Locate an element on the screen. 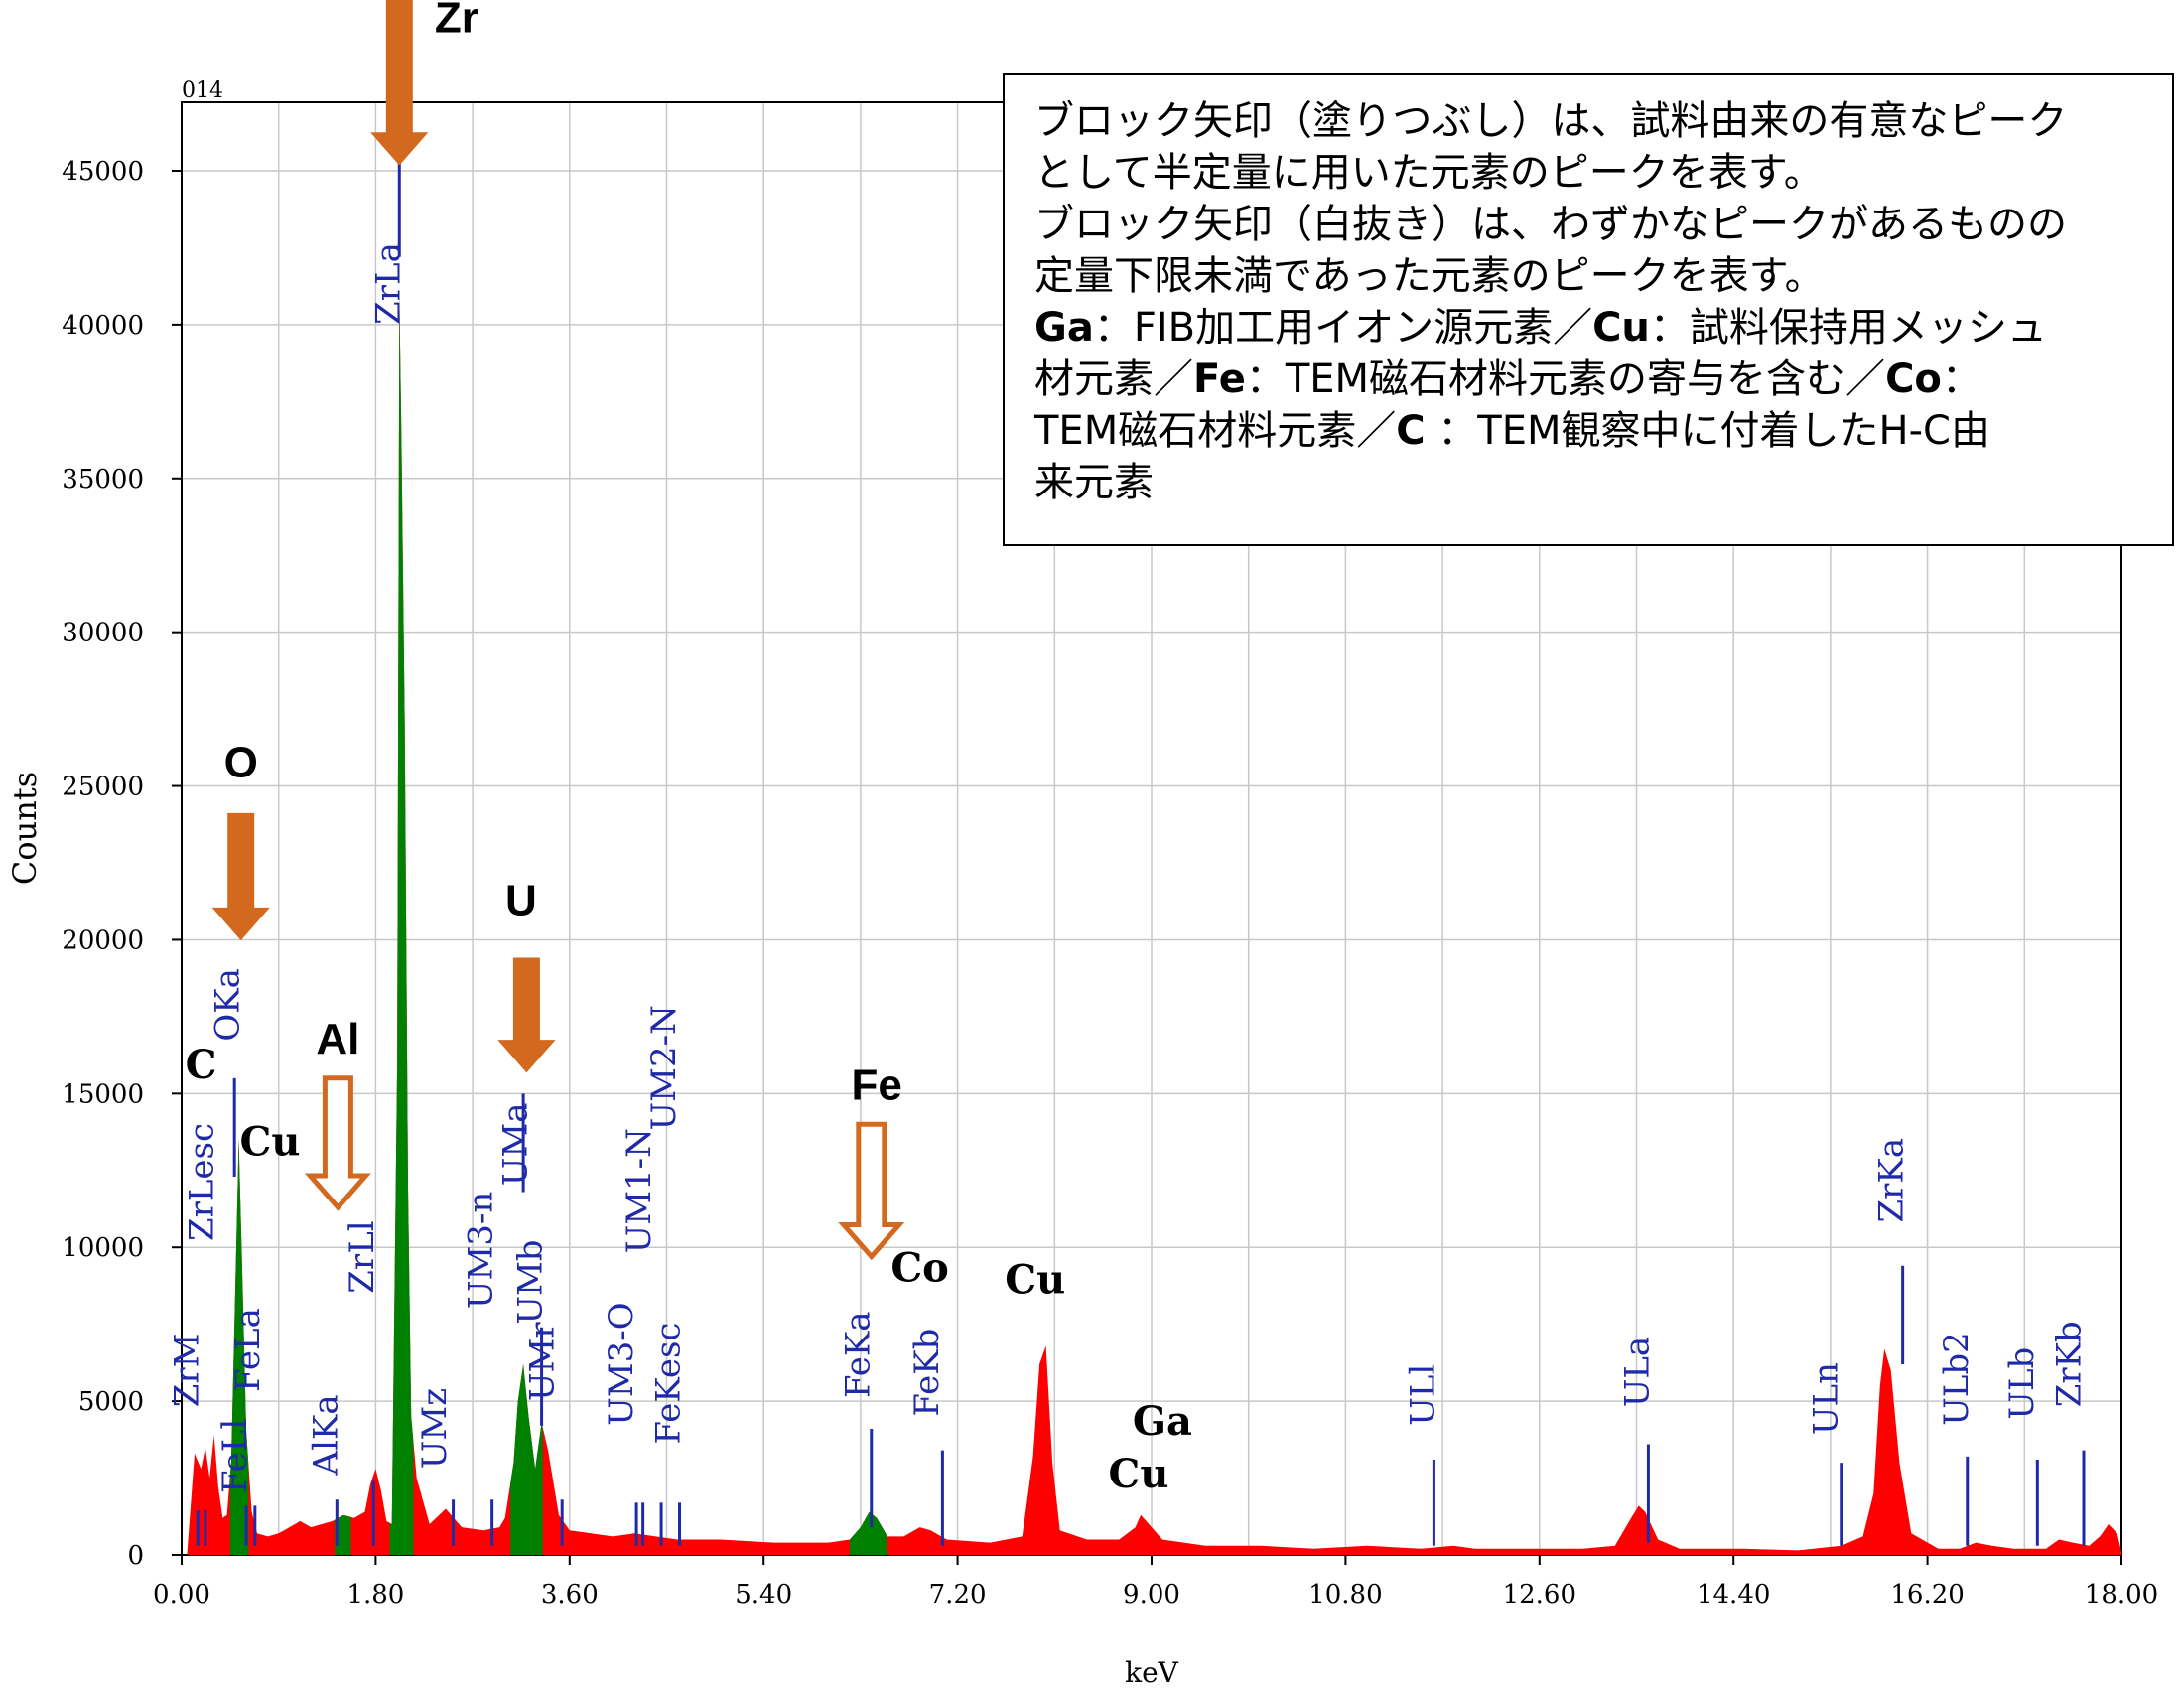 This screenshot has width=2184, height=1692. spectrum-line-label: ULn is located at coordinates (1825, 1398).